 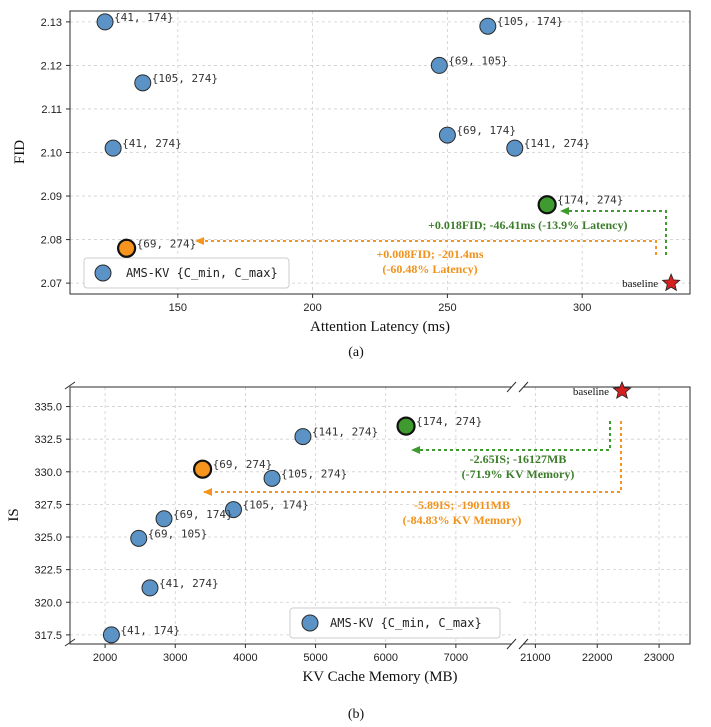 I want to click on x-tick-b-left-label-0: 2000, so click(x=105, y=658).